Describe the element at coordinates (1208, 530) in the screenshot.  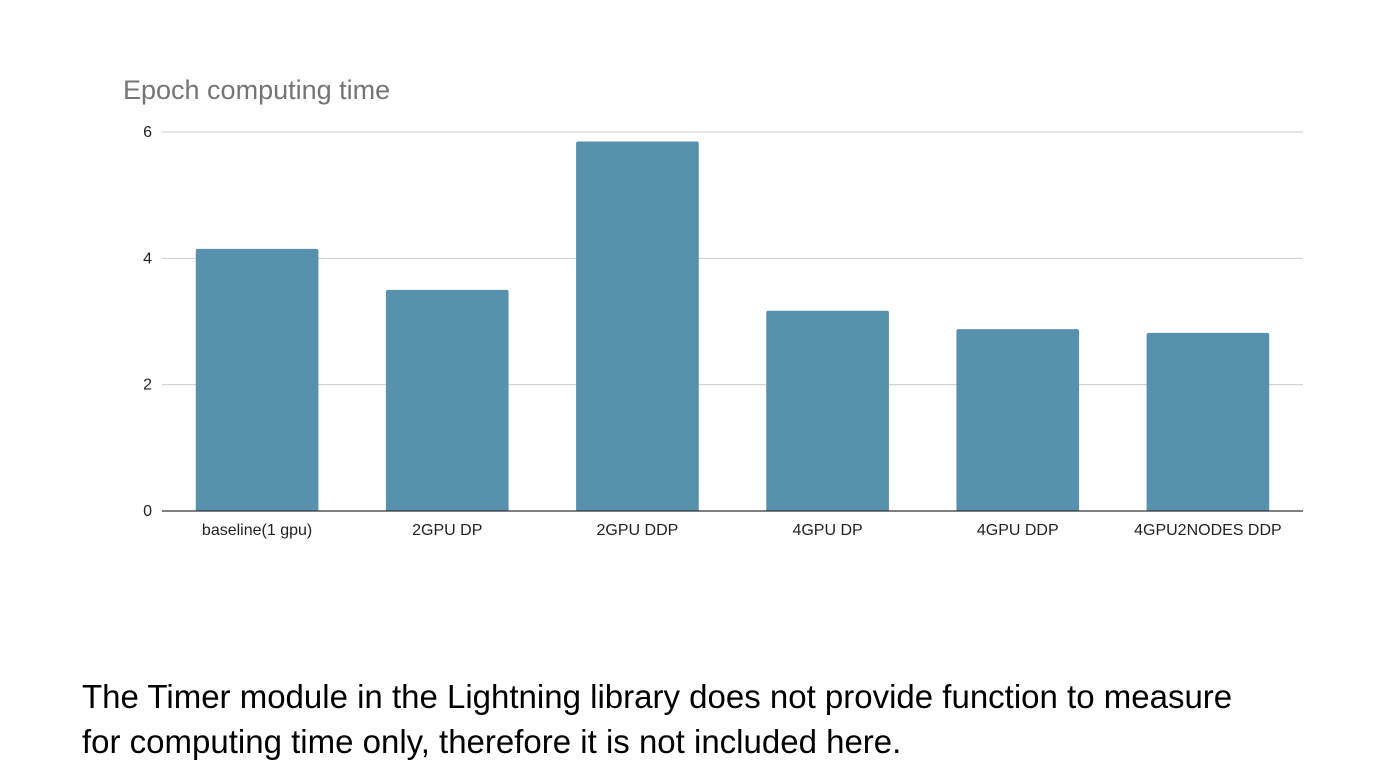
I see `x-tick-label: 4GPU2NODES DDP` at that location.